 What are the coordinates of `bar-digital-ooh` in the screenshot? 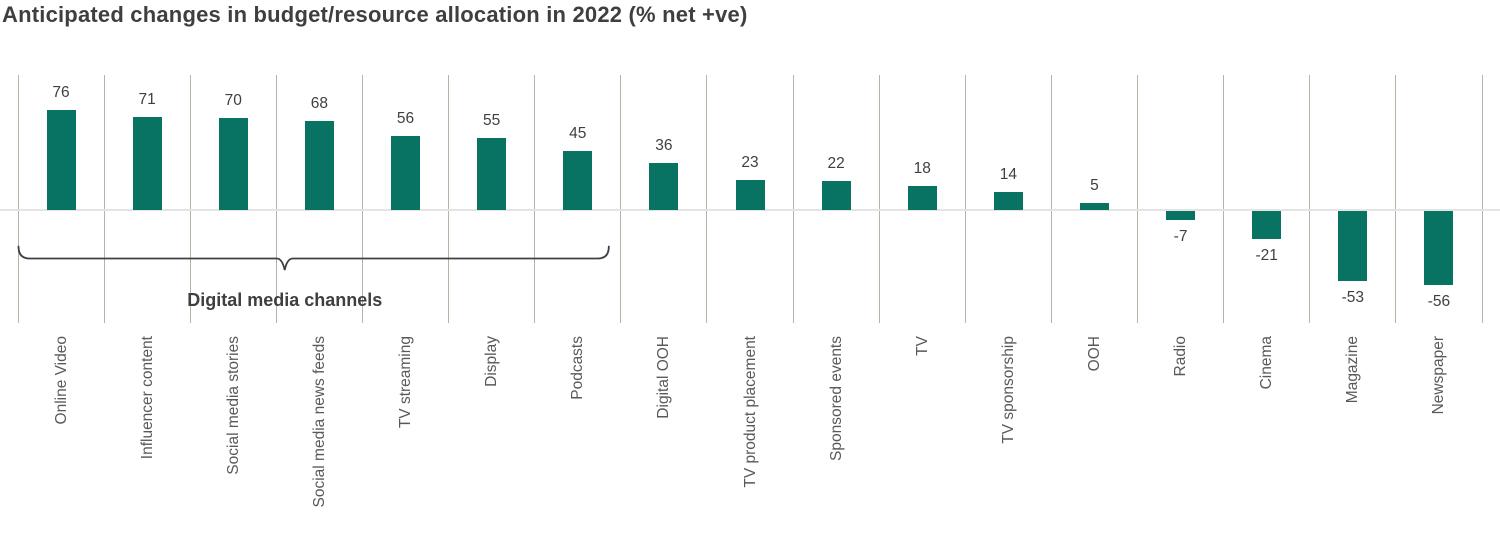 It's located at (664, 186).